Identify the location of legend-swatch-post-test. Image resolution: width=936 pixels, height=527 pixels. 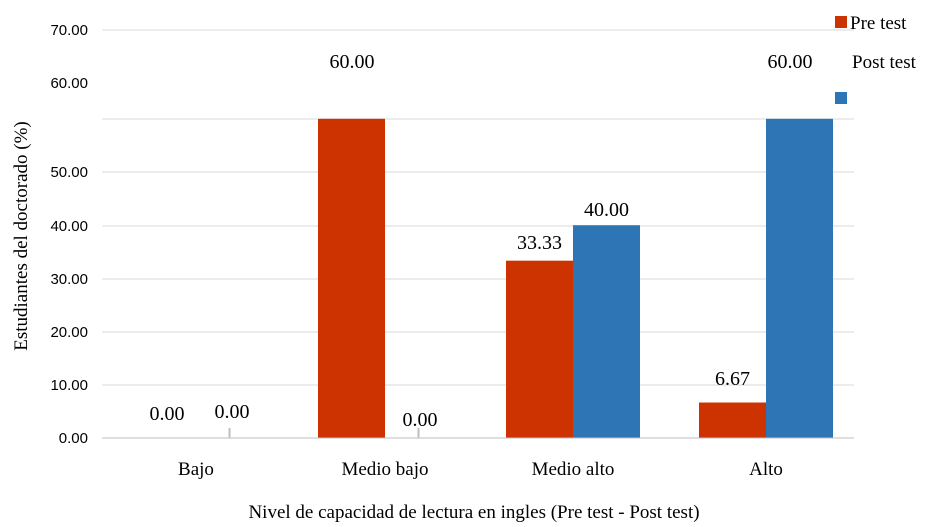
(841, 98).